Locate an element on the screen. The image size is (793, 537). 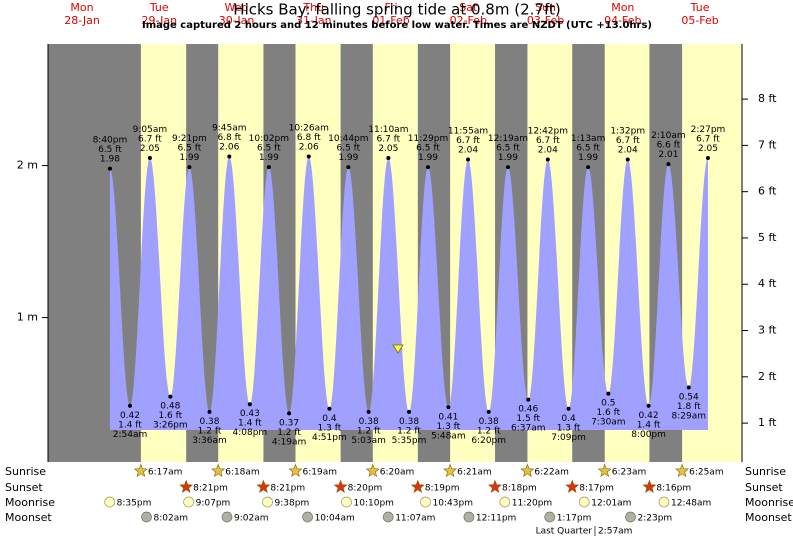
day-date: 02-Feb is located at coordinates (468, 20).